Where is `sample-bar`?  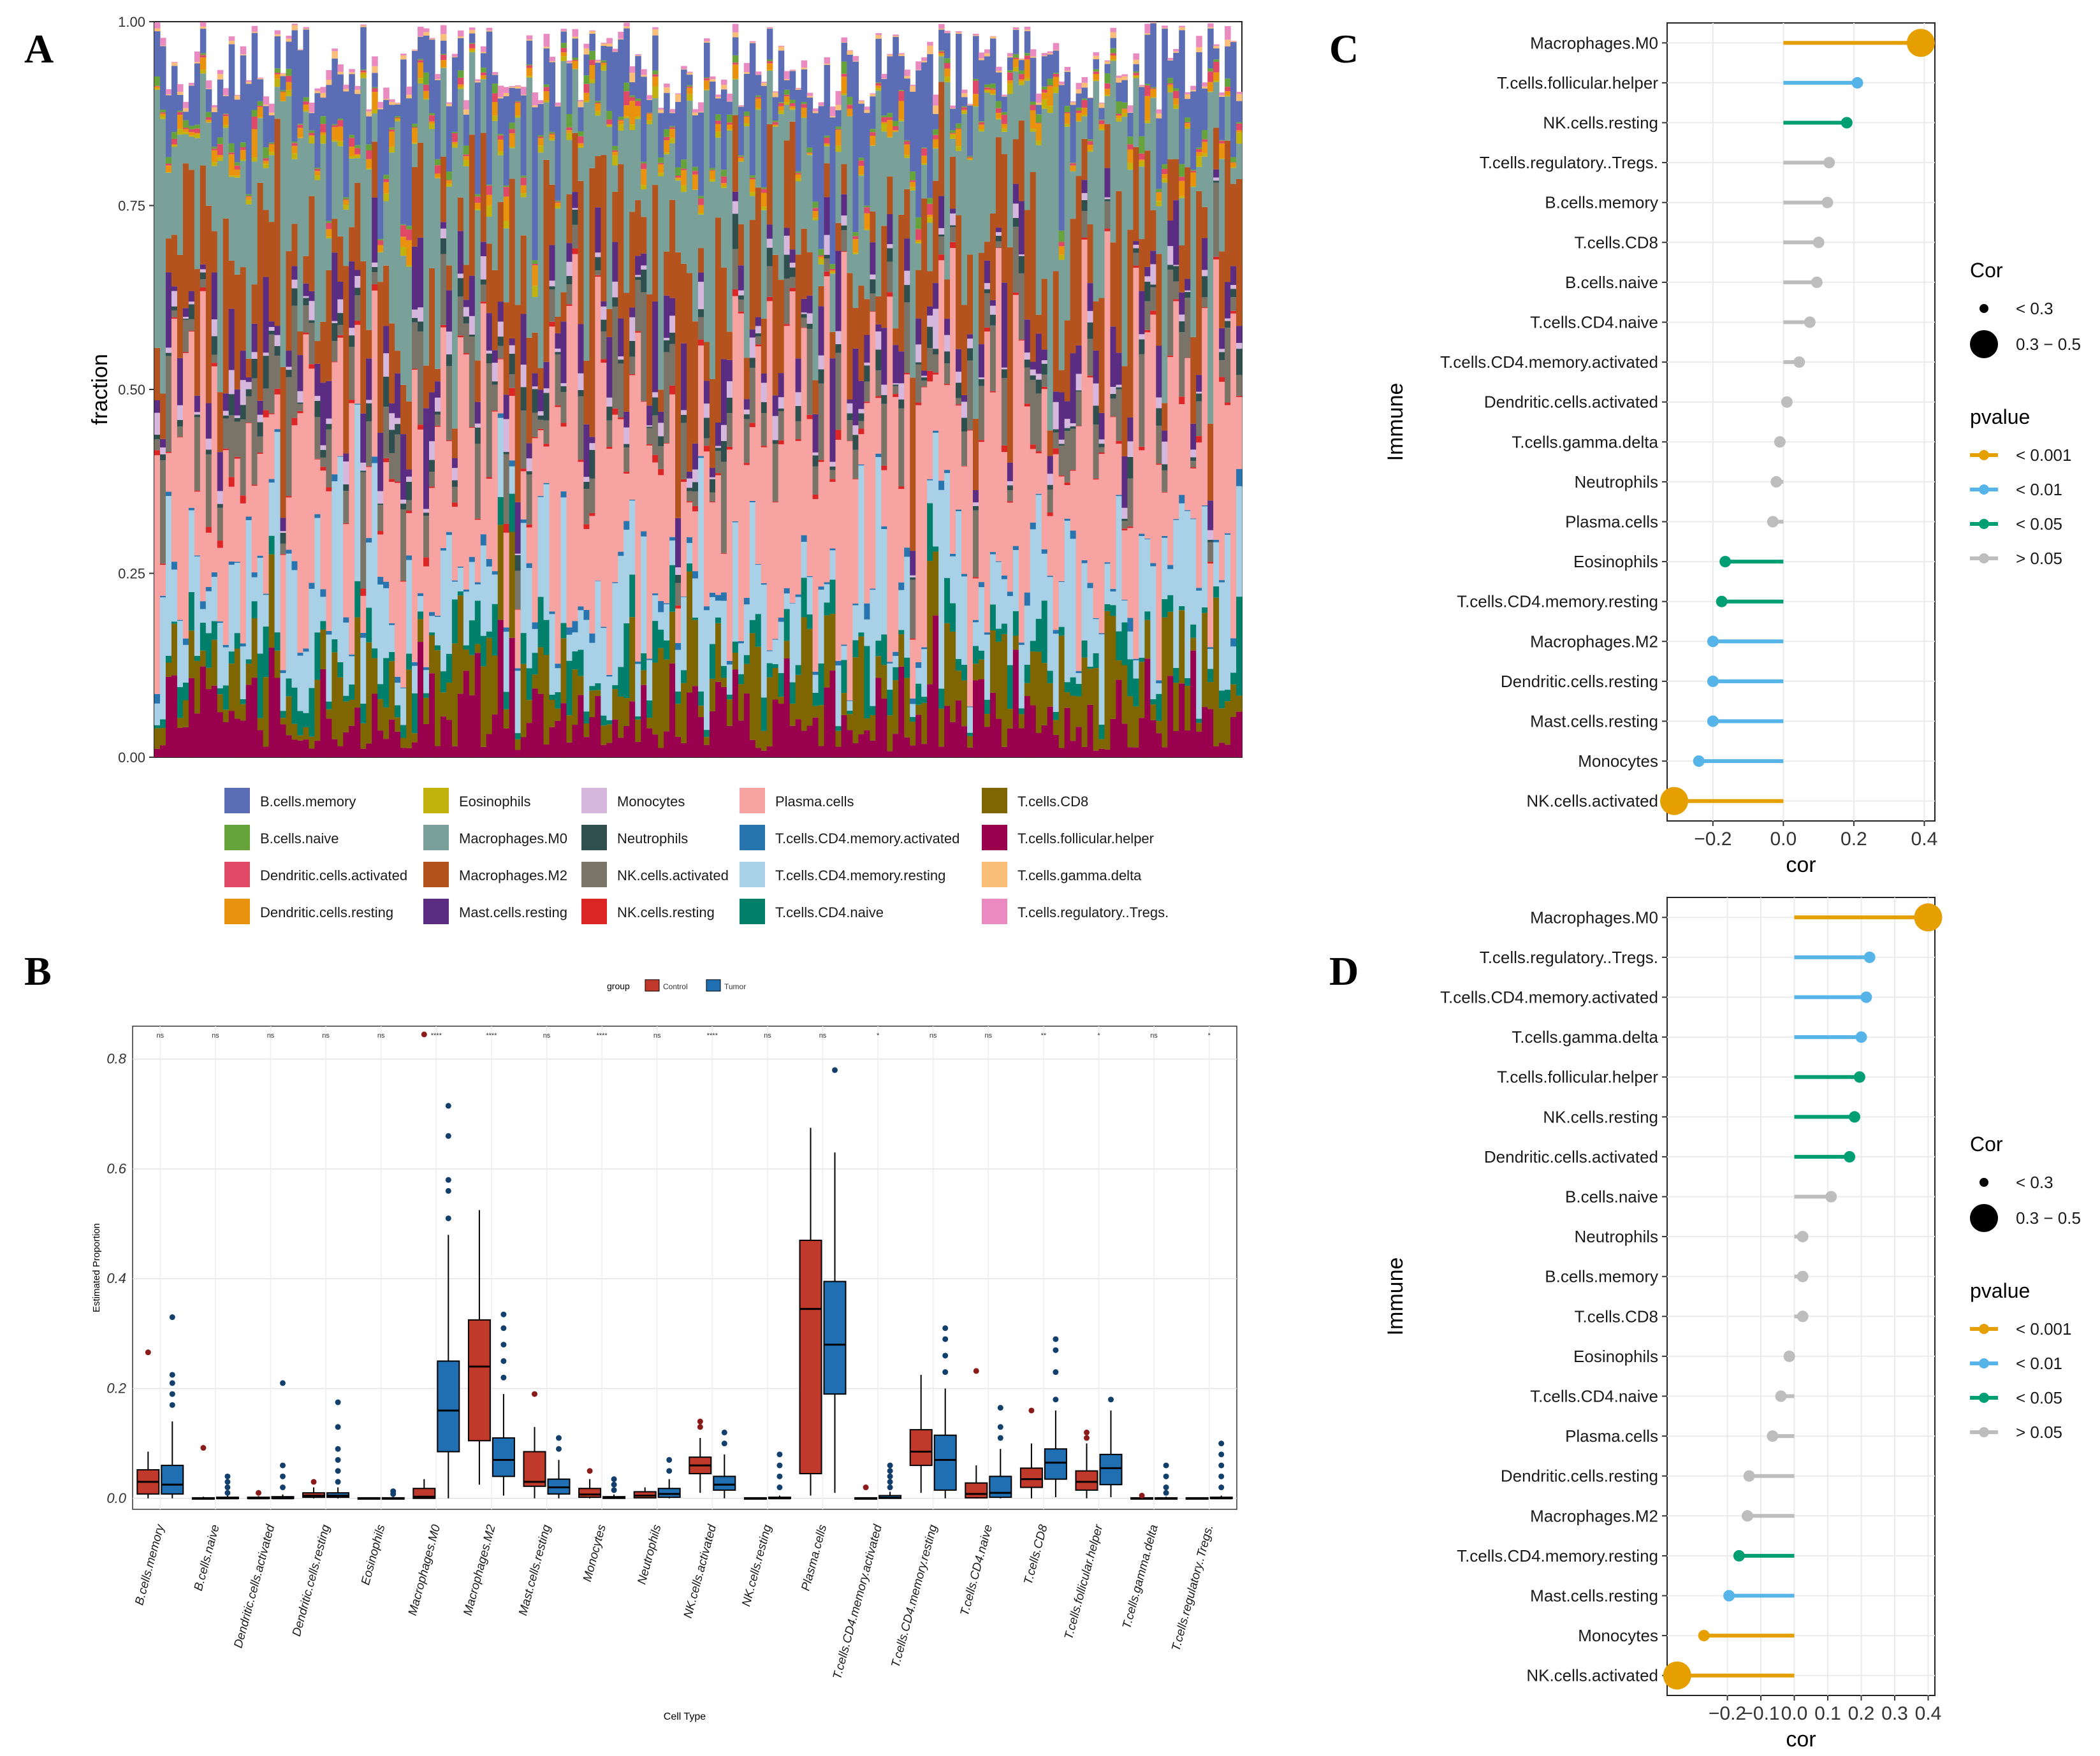
sample-bar is located at coordinates (1136, 405).